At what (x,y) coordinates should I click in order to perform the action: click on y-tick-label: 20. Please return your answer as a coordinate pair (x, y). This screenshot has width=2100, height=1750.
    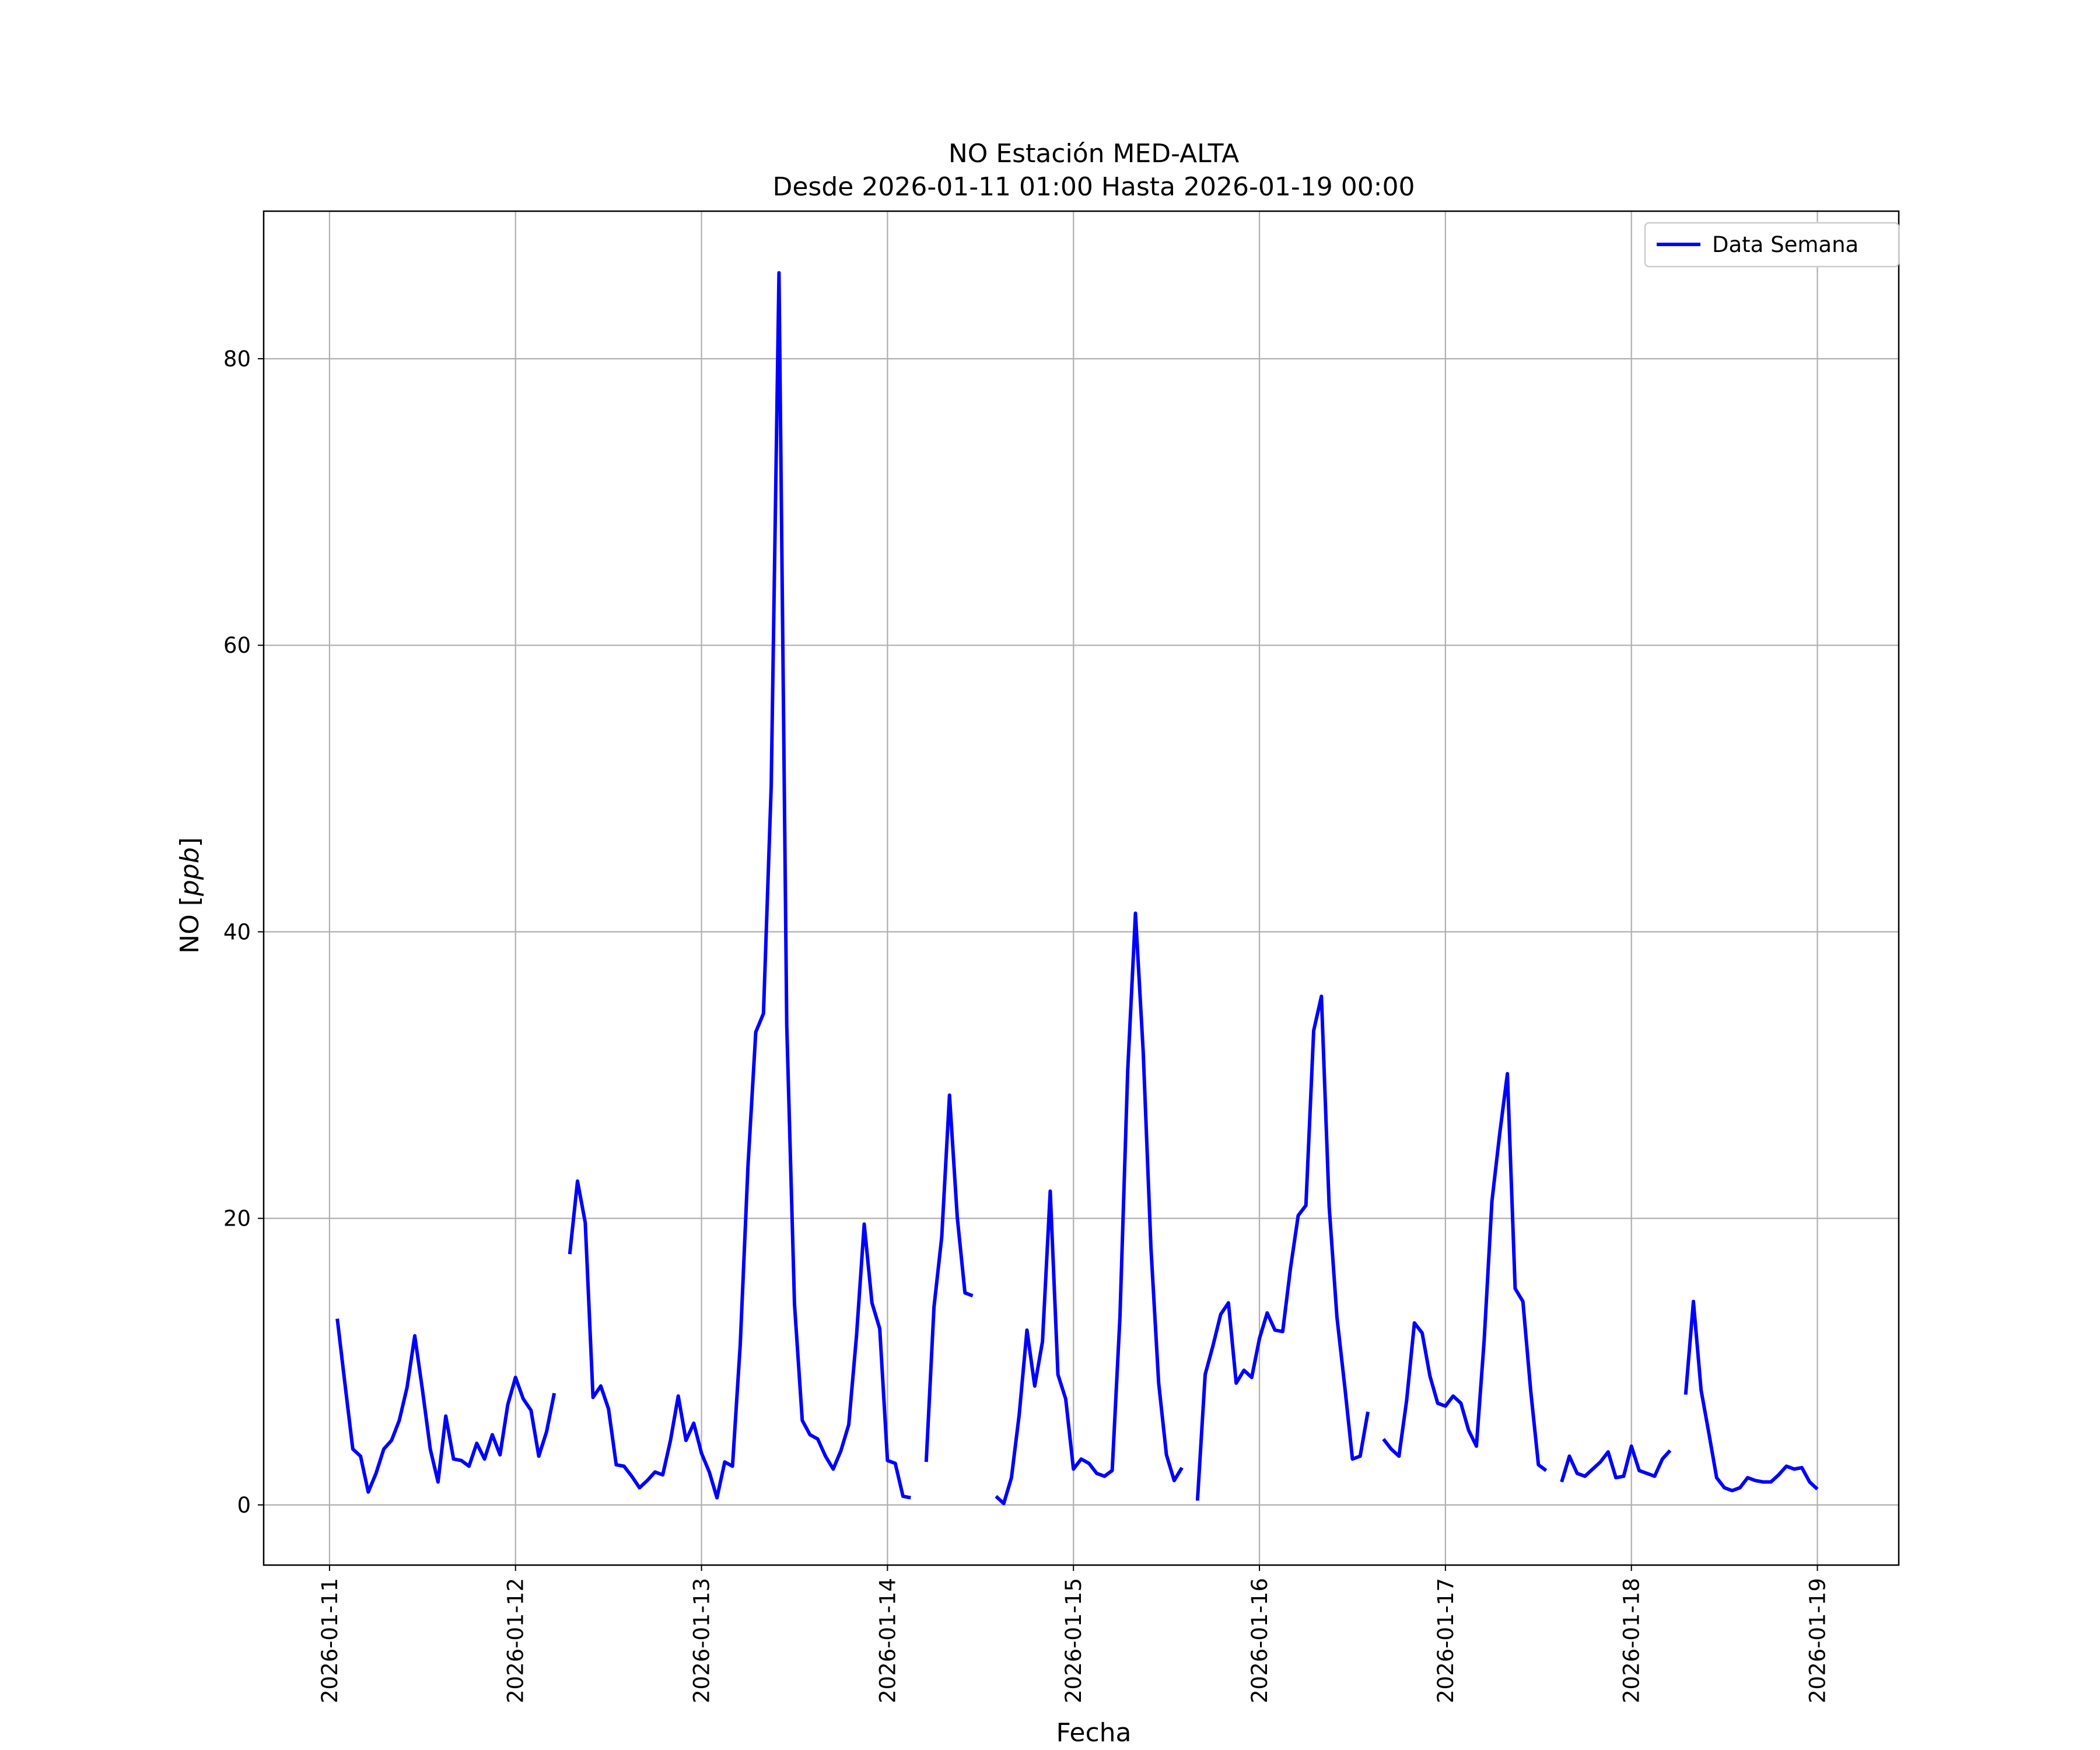
    Looking at the image, I should click on (237, 1218).